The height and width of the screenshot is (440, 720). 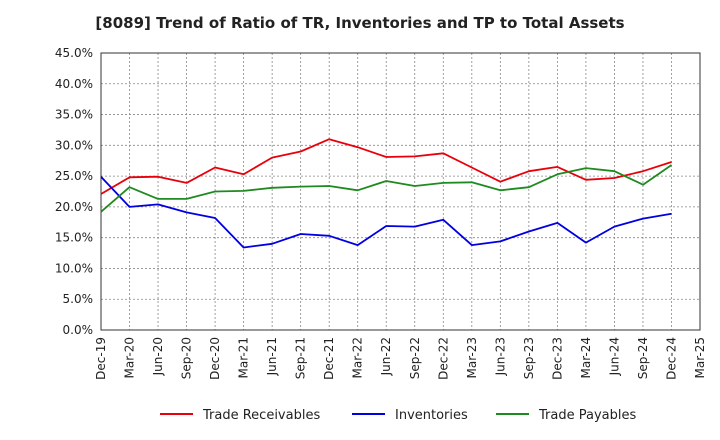 I want to click on x-tick-label: Dec-20, so click(x=215, y=358).